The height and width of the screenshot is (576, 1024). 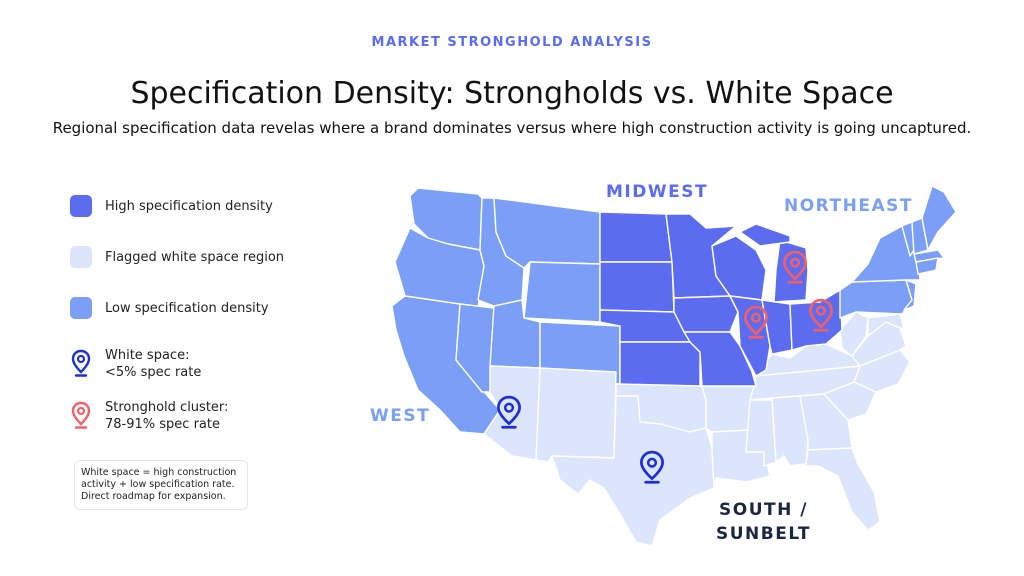 I want to click on state-nd, so click(x=636, y=237).